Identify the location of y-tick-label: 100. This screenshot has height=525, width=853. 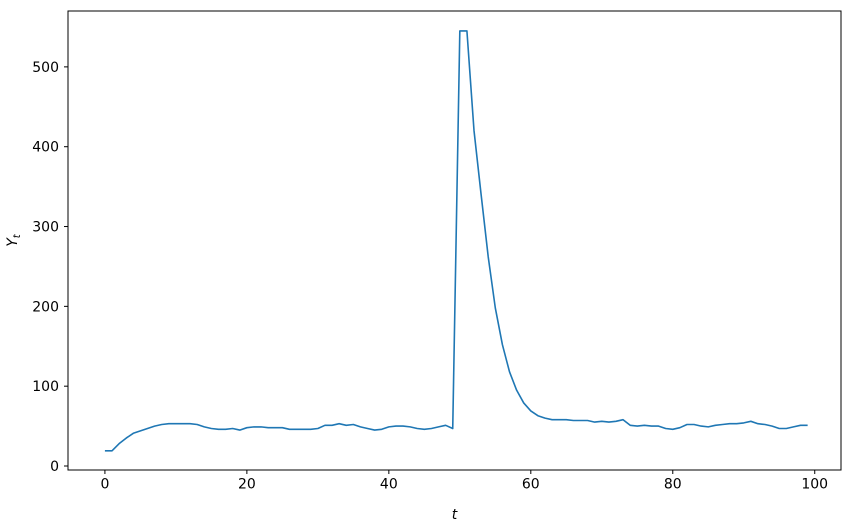
(45, 387).